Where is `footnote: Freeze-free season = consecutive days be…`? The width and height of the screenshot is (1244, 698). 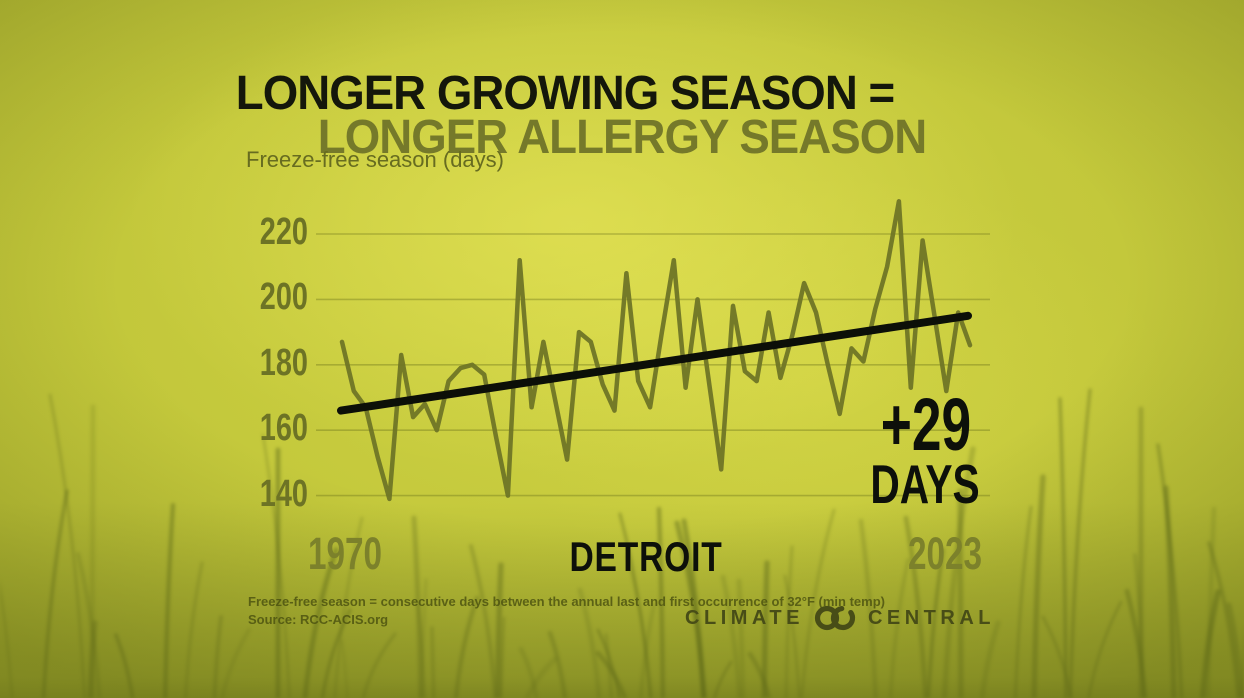
footnote: Freeze-free season = consecutive days be… is located at coordinates (566, 611).